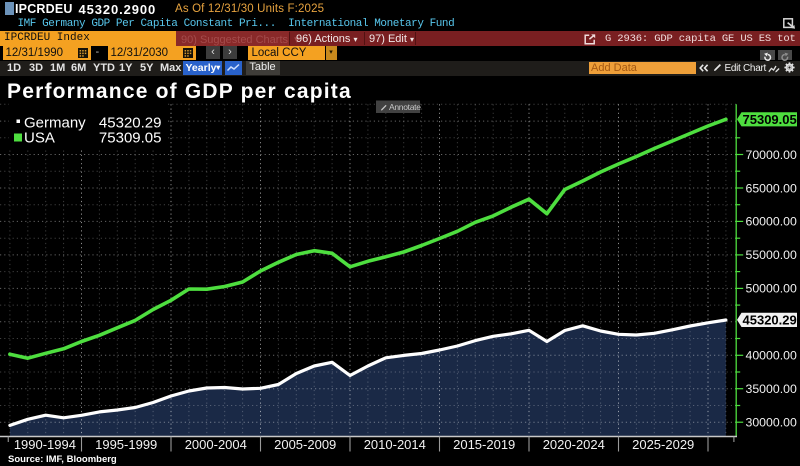 The height and width of the screenshot is (466, 800). I want to click on svg-text: 2020-2024, so click(574, 444).